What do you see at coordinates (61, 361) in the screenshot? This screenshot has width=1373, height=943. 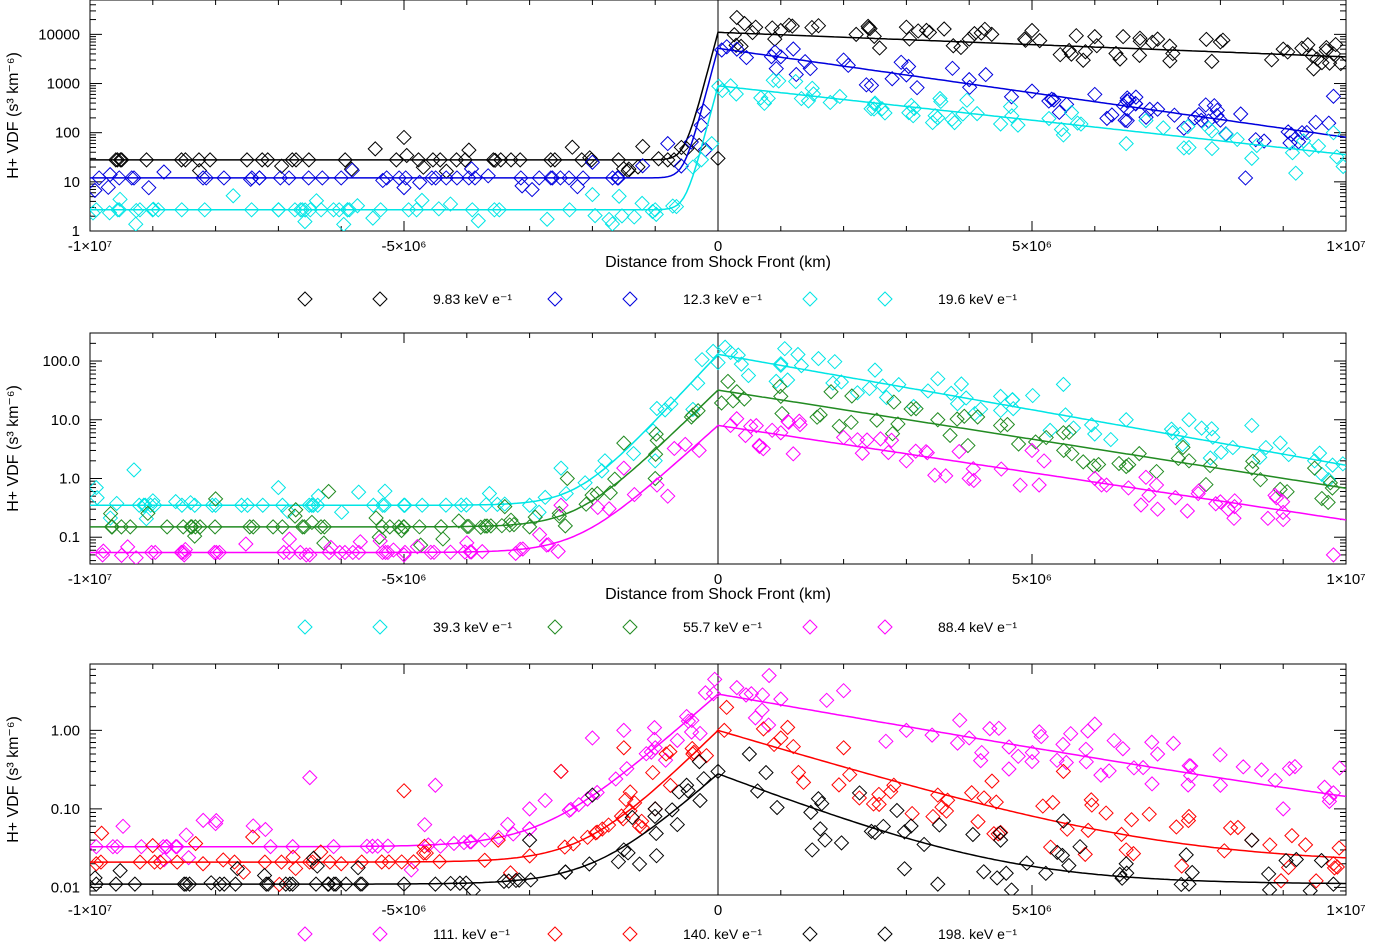 I see `y-tick-label: 100.0` at bounding box center [61, 361].